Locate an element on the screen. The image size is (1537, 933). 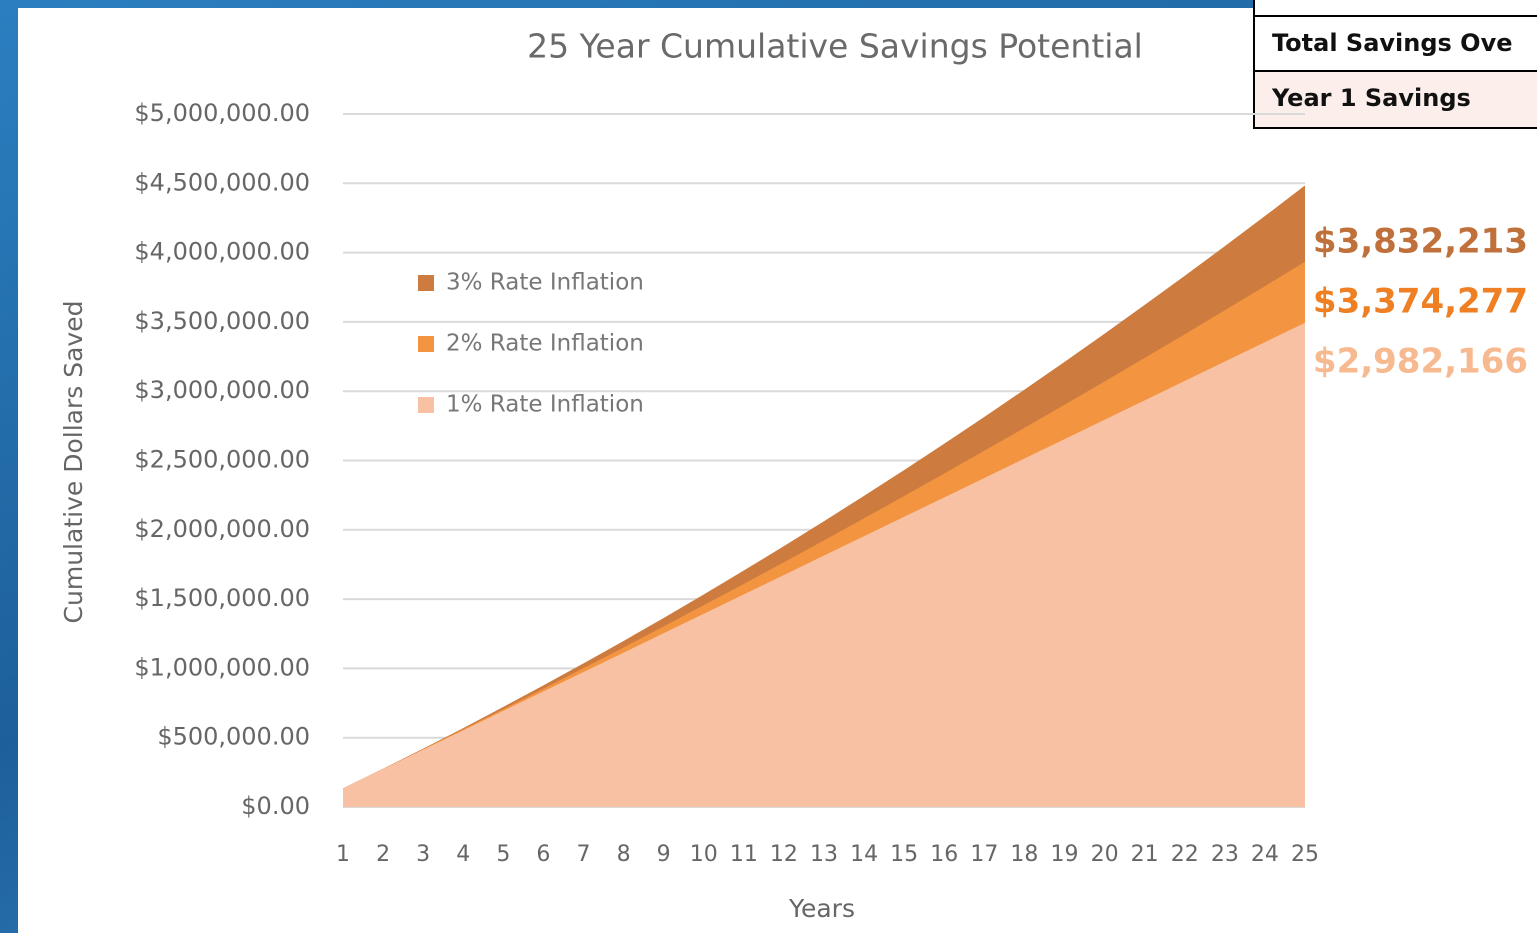
y-tick-label: $3,000,000.00 is located at coordinates (222, 390).